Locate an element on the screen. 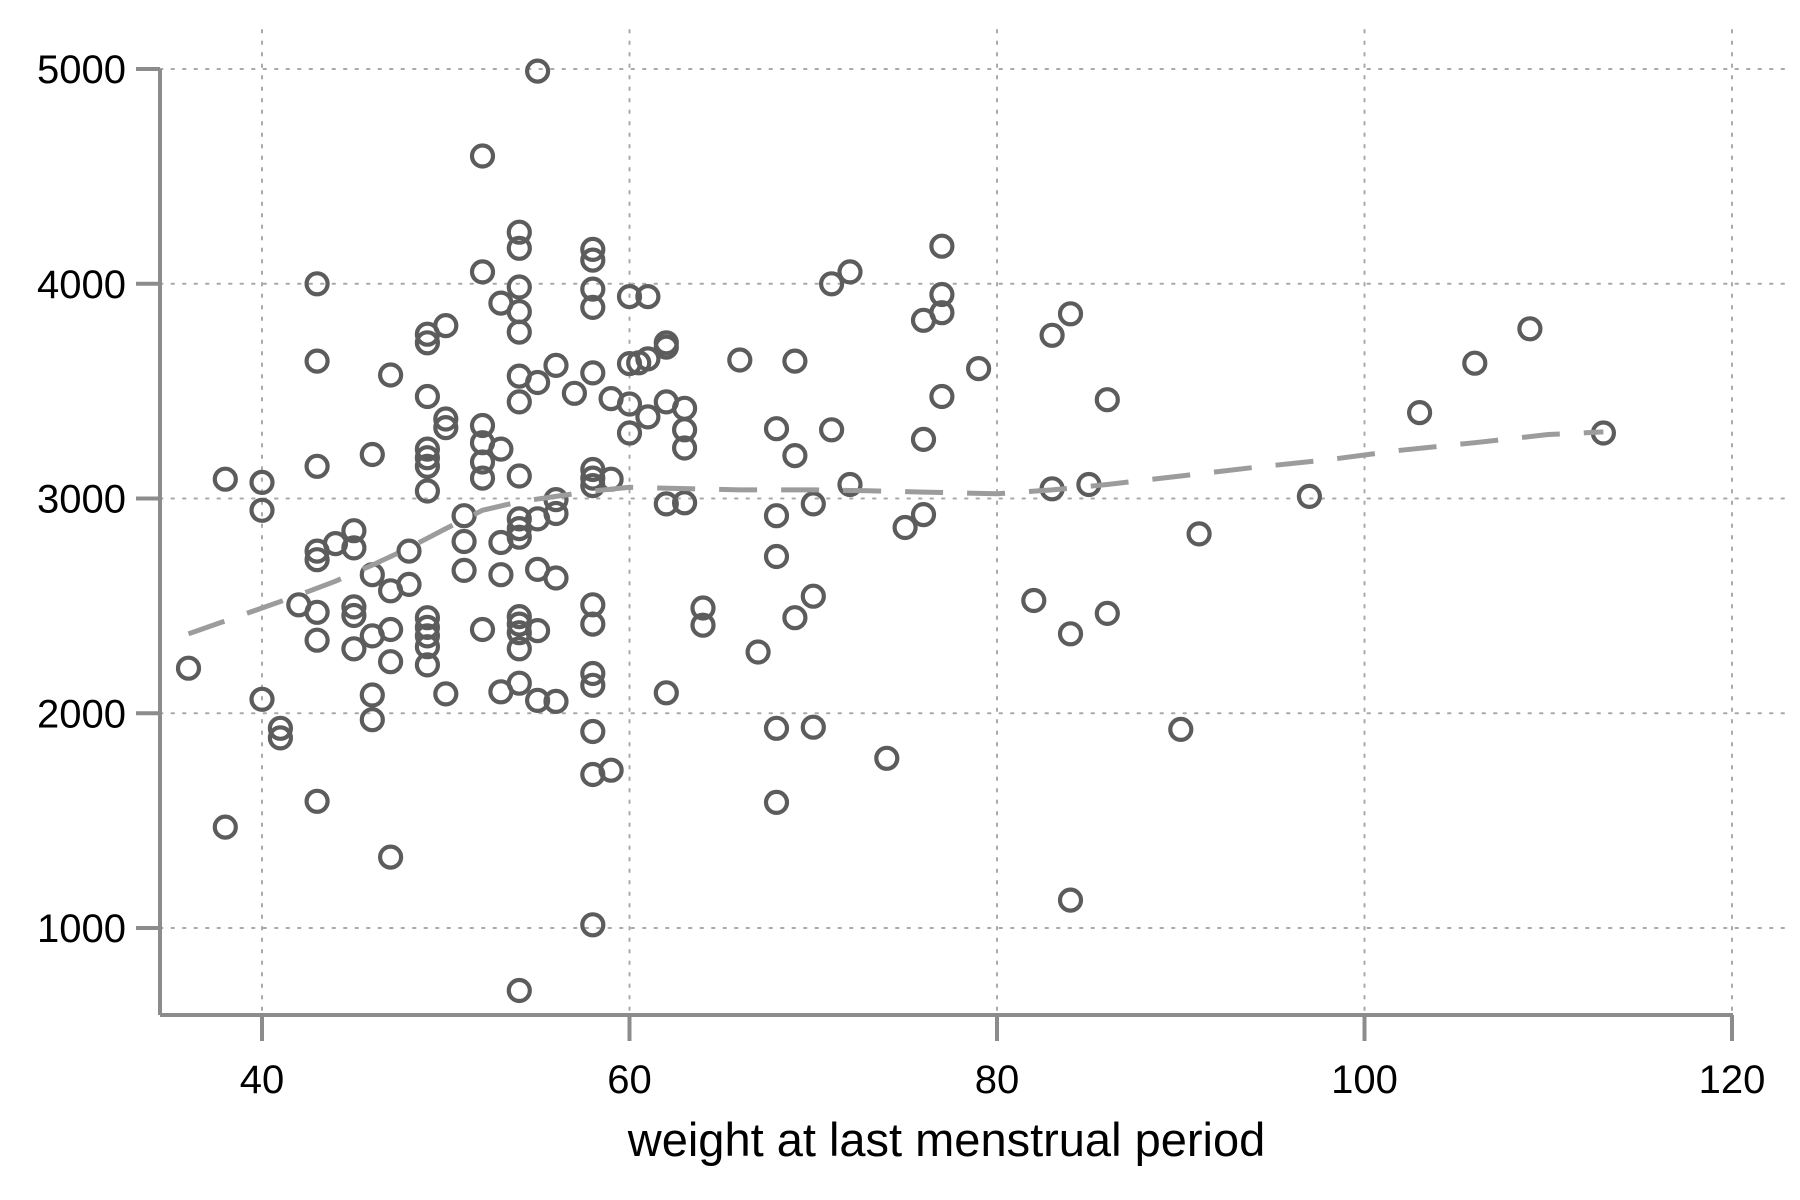 Image resolution: width=1800 pixels, height=1200 pixels. x-tick-label: 80 is located at coordinates (997, 1080).